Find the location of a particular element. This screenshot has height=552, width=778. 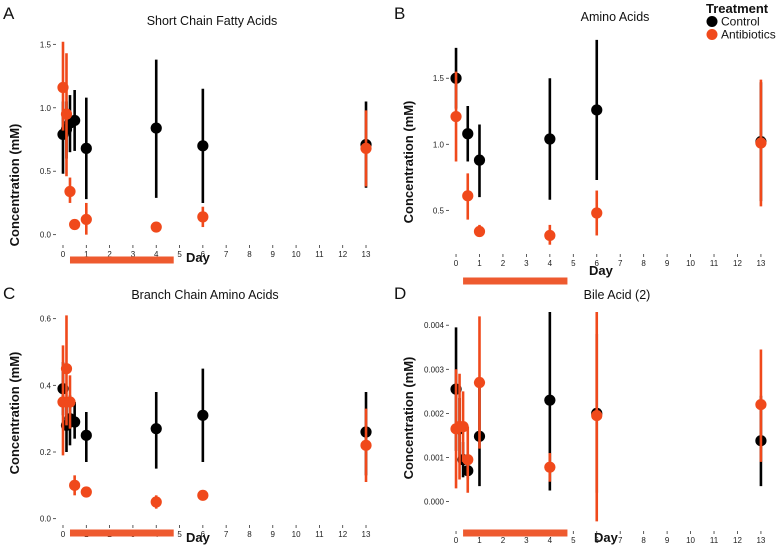

legend-title: Treatment is located at coordinates (737, 8).